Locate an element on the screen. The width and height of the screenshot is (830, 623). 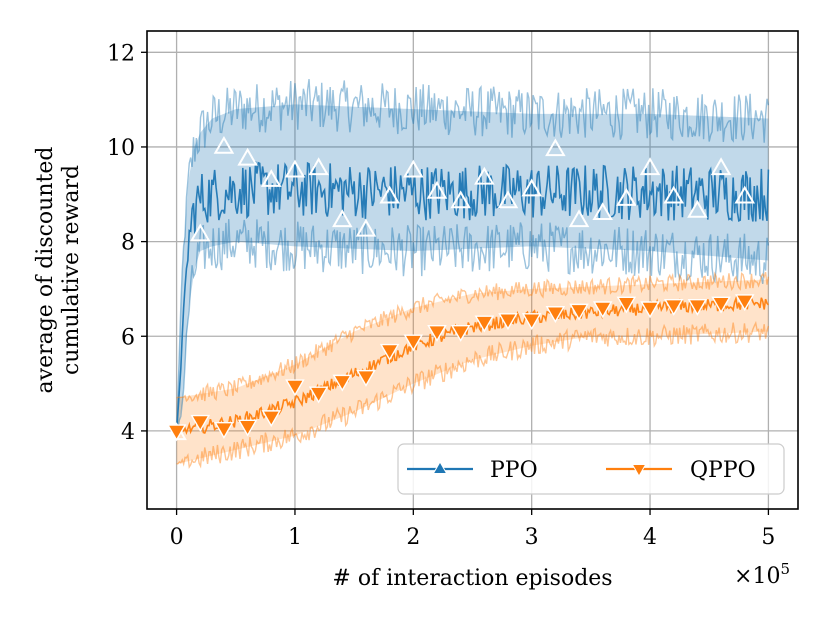
legend-marker-ppo is located at coordinates (440, 467).